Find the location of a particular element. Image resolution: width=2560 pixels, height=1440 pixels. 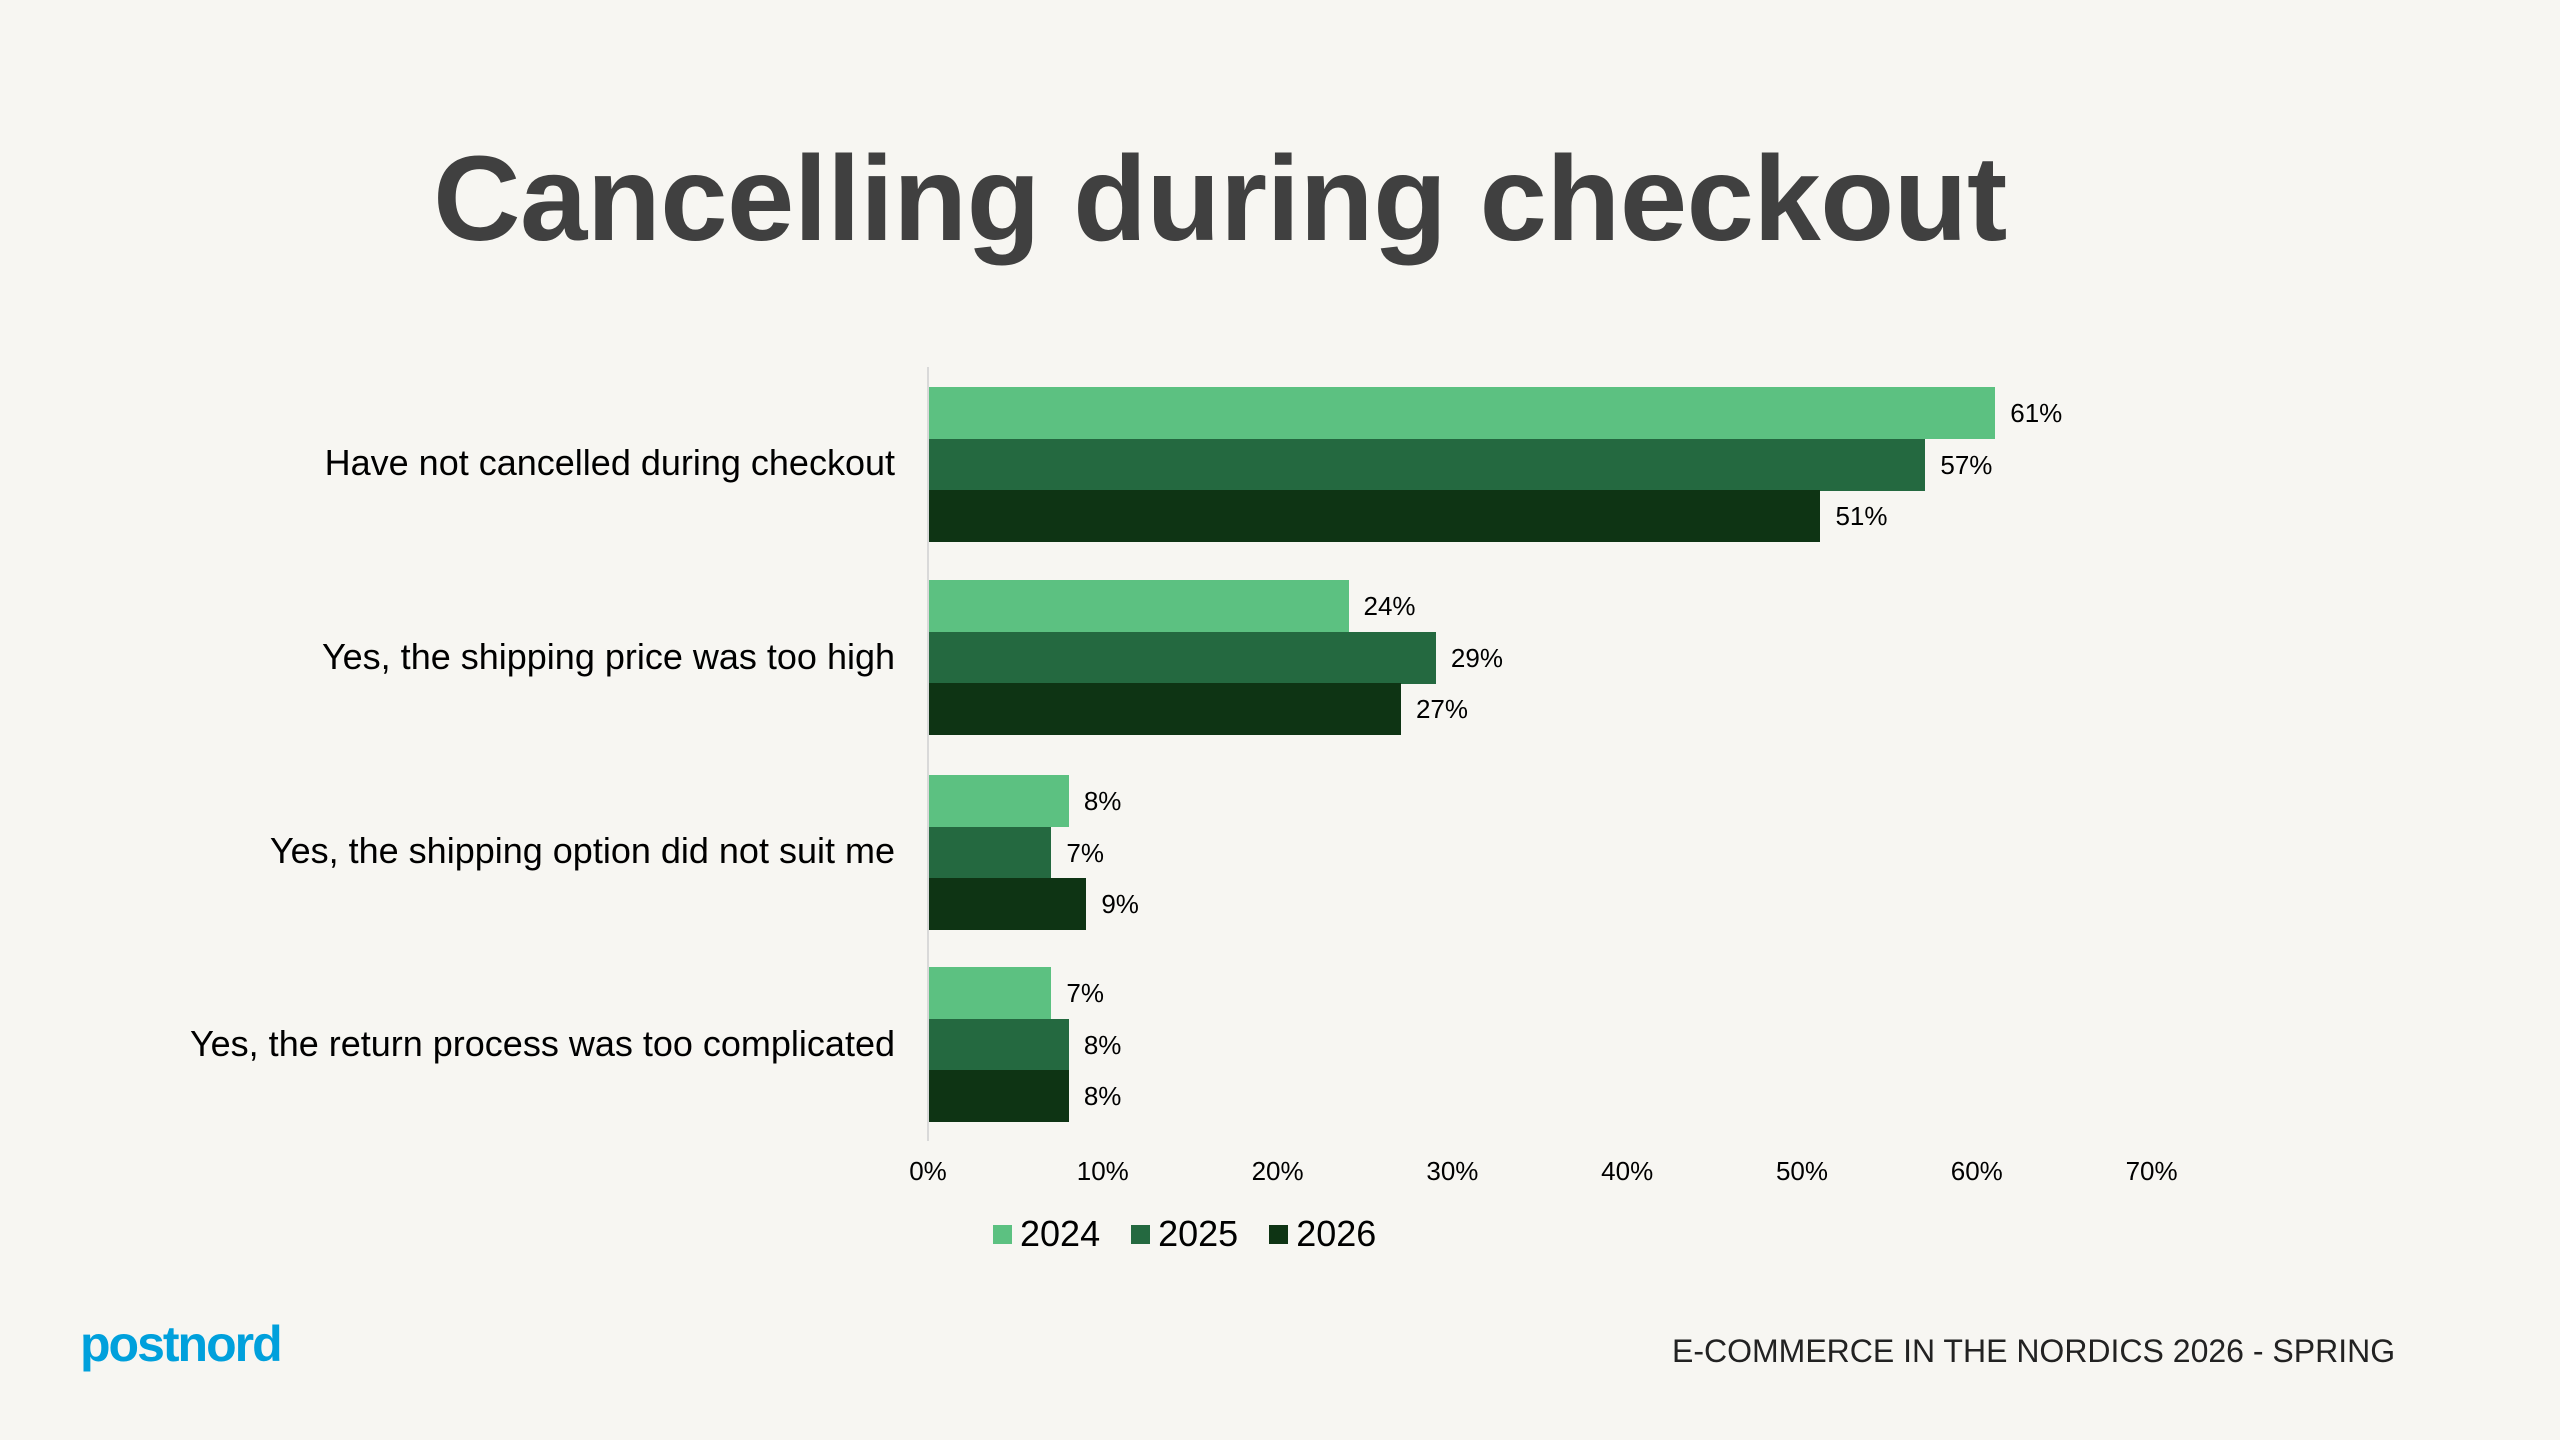

legend-label: 2024 is located at coordinates (1060, 1233).